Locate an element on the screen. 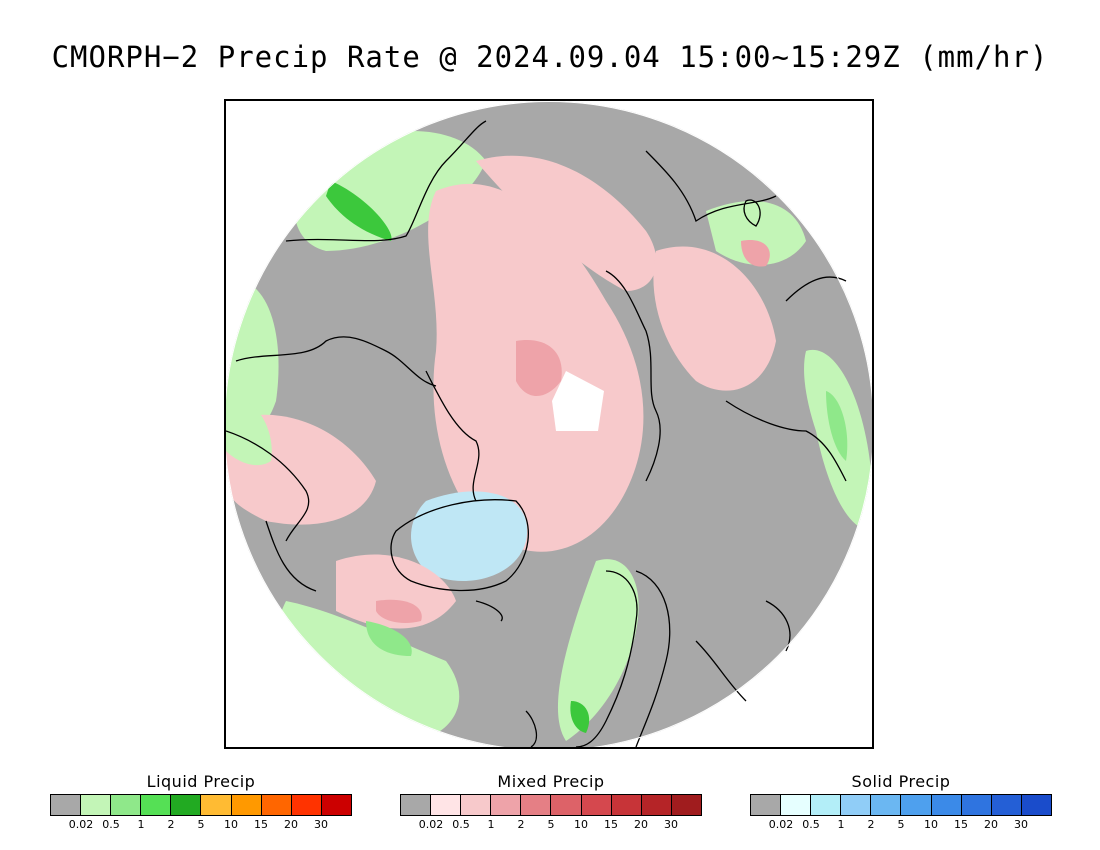  legend-solid: Solid Precip 0.02 0.5 1 2 5 10 15 20 30 is located at coordinates (901, 801).